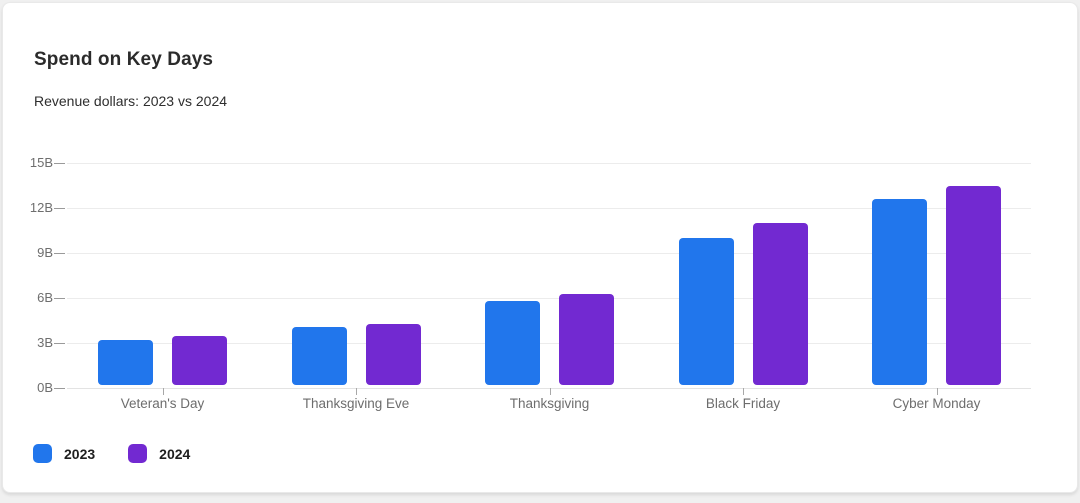 This screenshot has height=503, width=1080. What do you see at coordinates (549, 403) in the screenshot?
I see `x-axis-label-thanksgiving: Thanksgiving` at bounding box center [549, 403].